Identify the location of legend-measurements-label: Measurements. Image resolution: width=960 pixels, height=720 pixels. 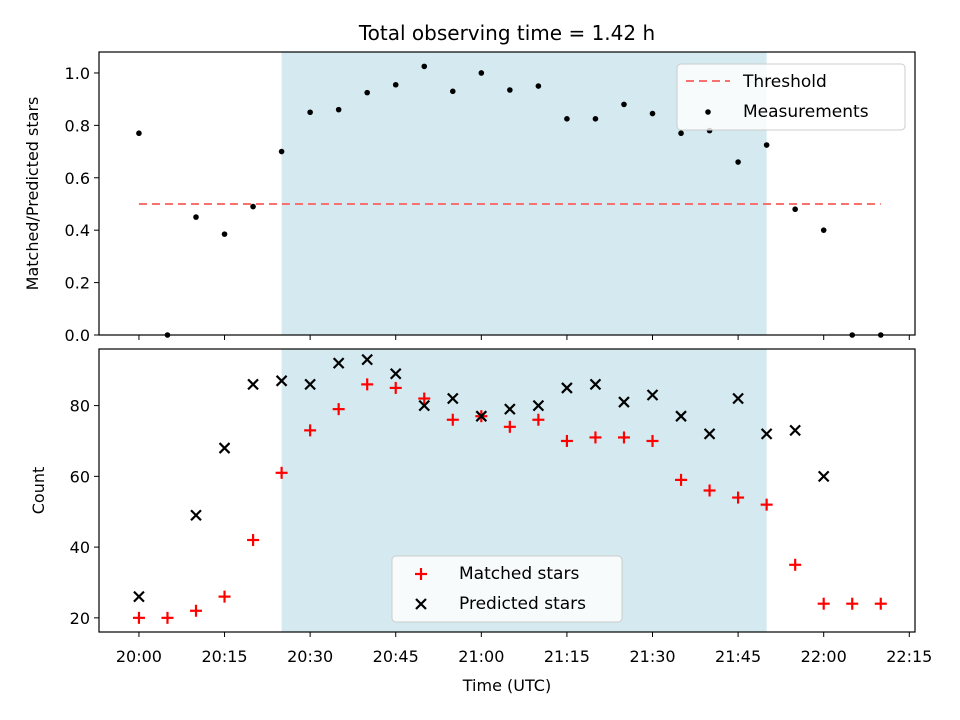
(806, 112).